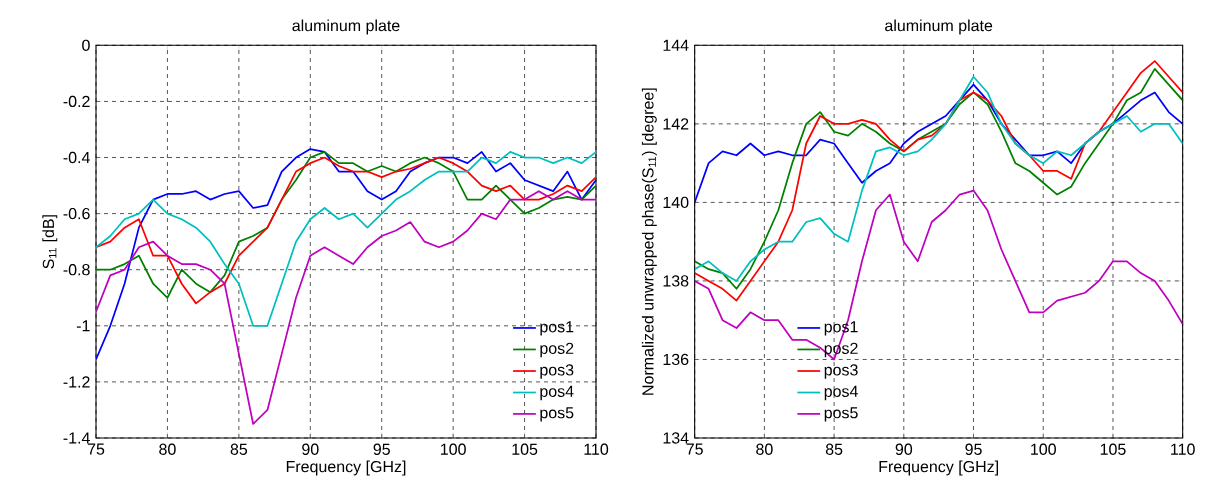 The height and width of the screenshot is (494, 1209). I want to click on y-tick-label: -1.4, so click(76, 438).